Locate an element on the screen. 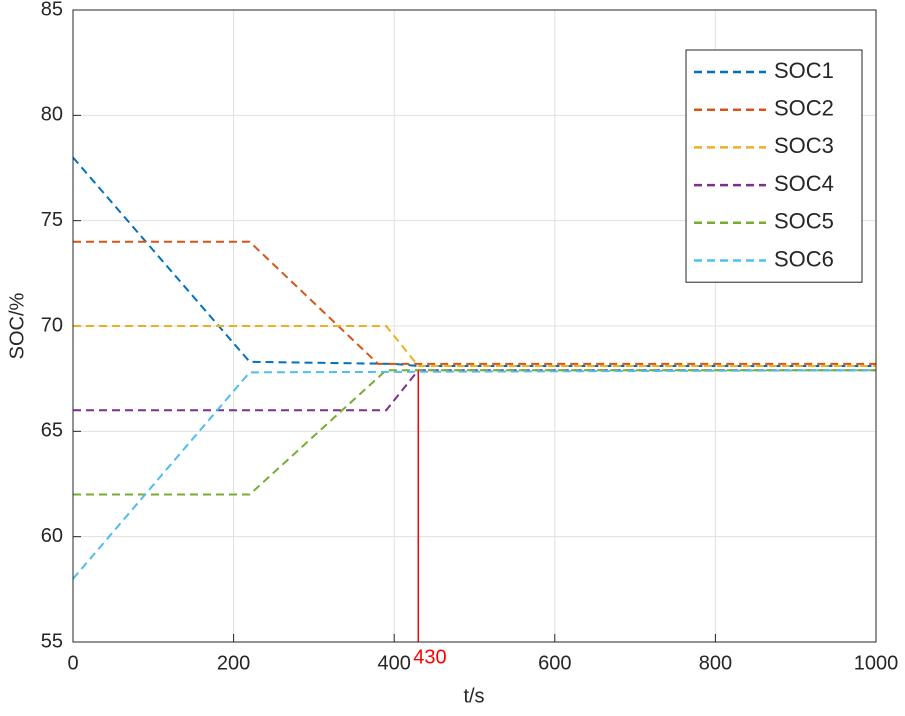 The image size is (905, 716). legend-label: SOC6 is located at coordinates (804, 258).